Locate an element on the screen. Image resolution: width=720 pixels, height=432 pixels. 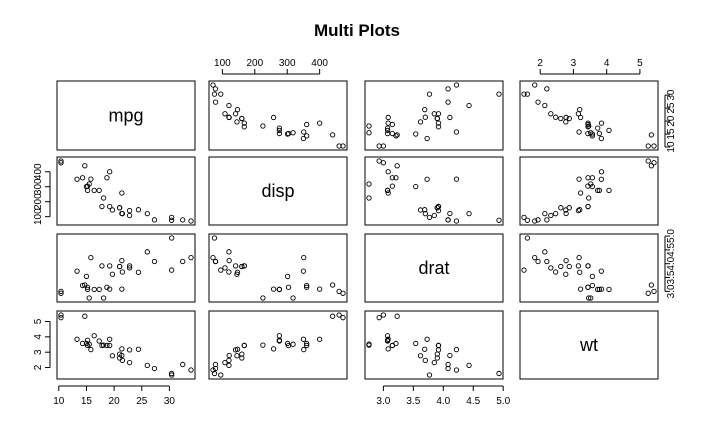
tick-label: 100 is located at coordinates (38, 216).